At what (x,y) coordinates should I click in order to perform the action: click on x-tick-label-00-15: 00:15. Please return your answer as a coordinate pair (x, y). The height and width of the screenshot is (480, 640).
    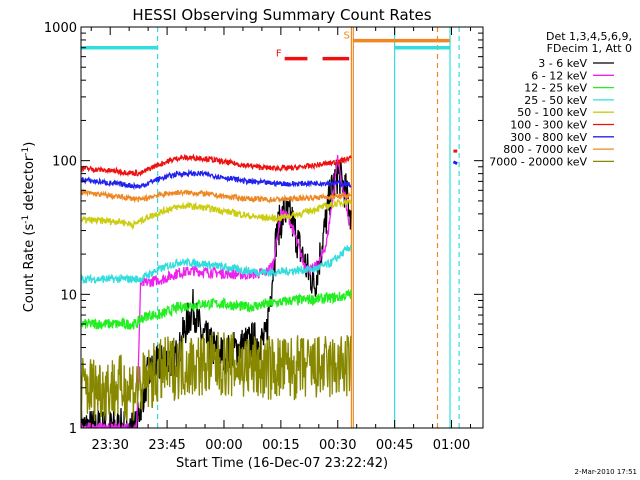
    Looking at the image, I should click on (280, 445).